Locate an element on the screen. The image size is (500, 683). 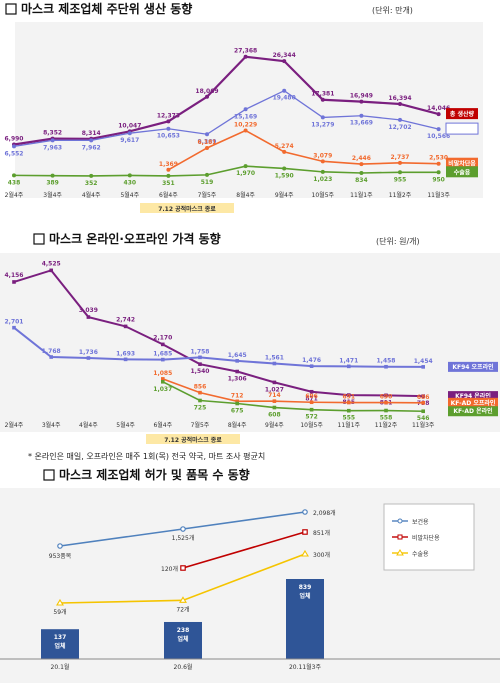
data-label: 7,963 is located at coordinates (52, 147).